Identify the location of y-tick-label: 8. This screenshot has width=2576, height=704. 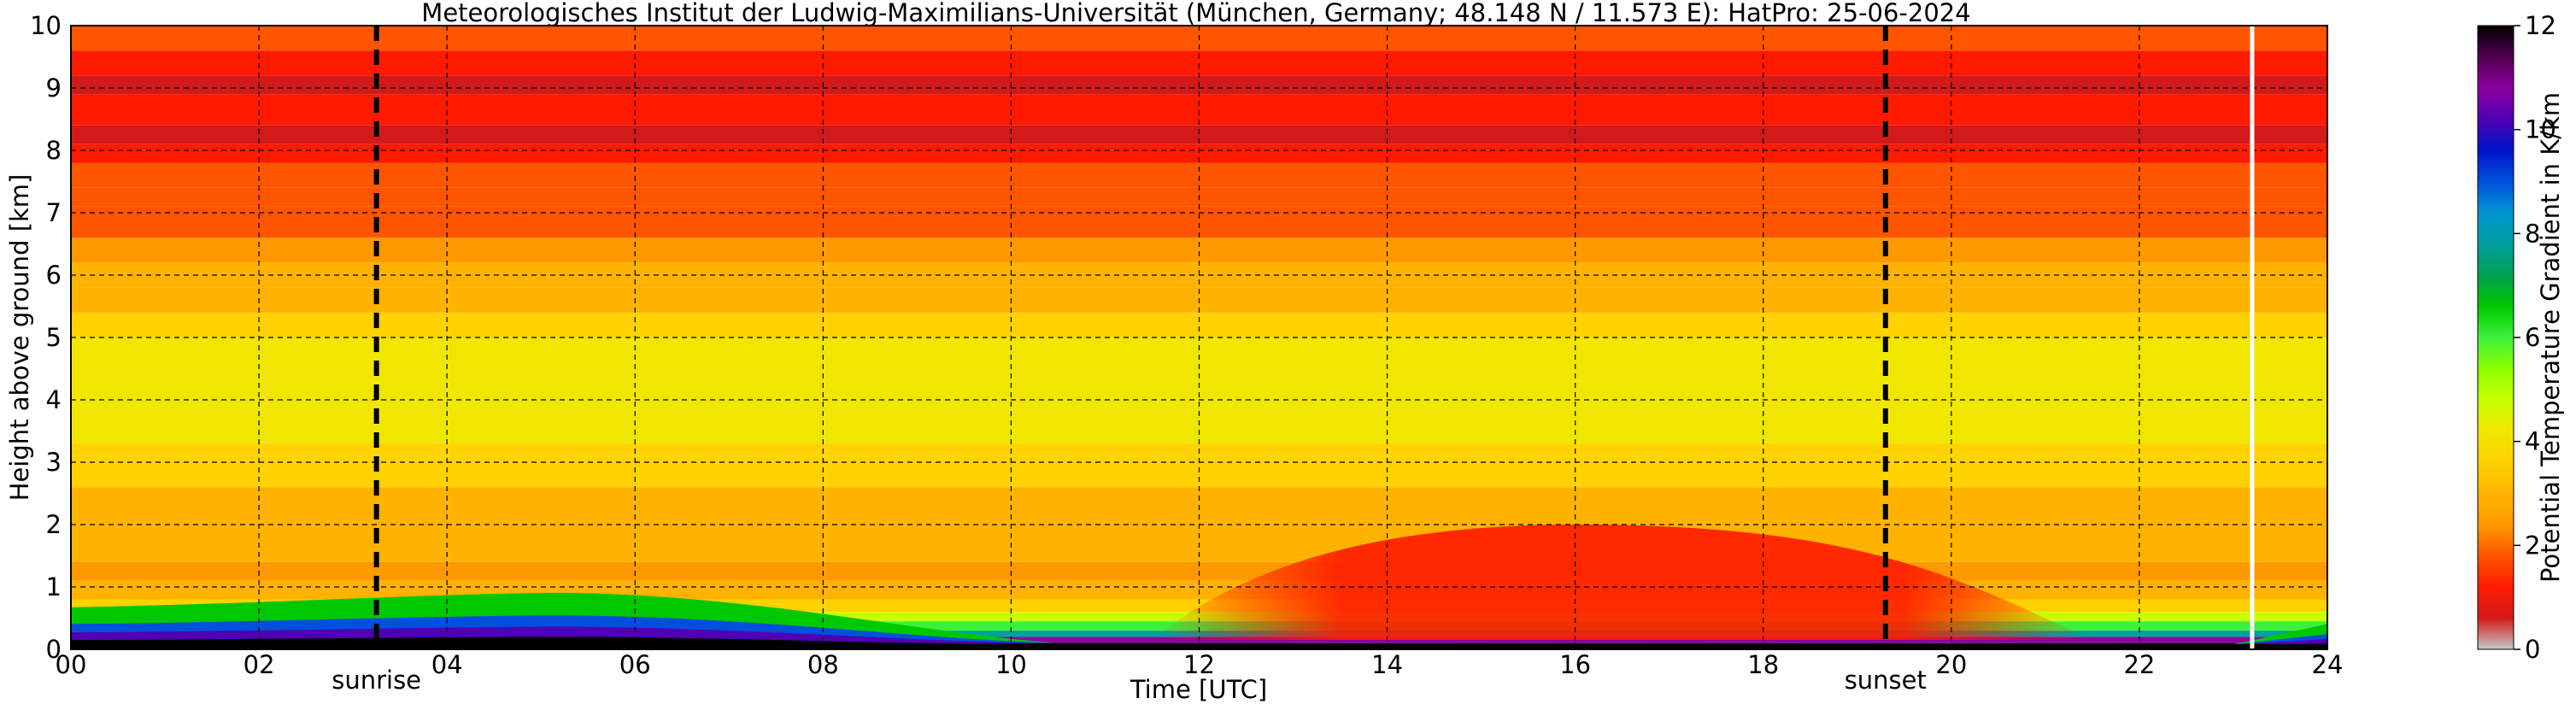
(54, 150).